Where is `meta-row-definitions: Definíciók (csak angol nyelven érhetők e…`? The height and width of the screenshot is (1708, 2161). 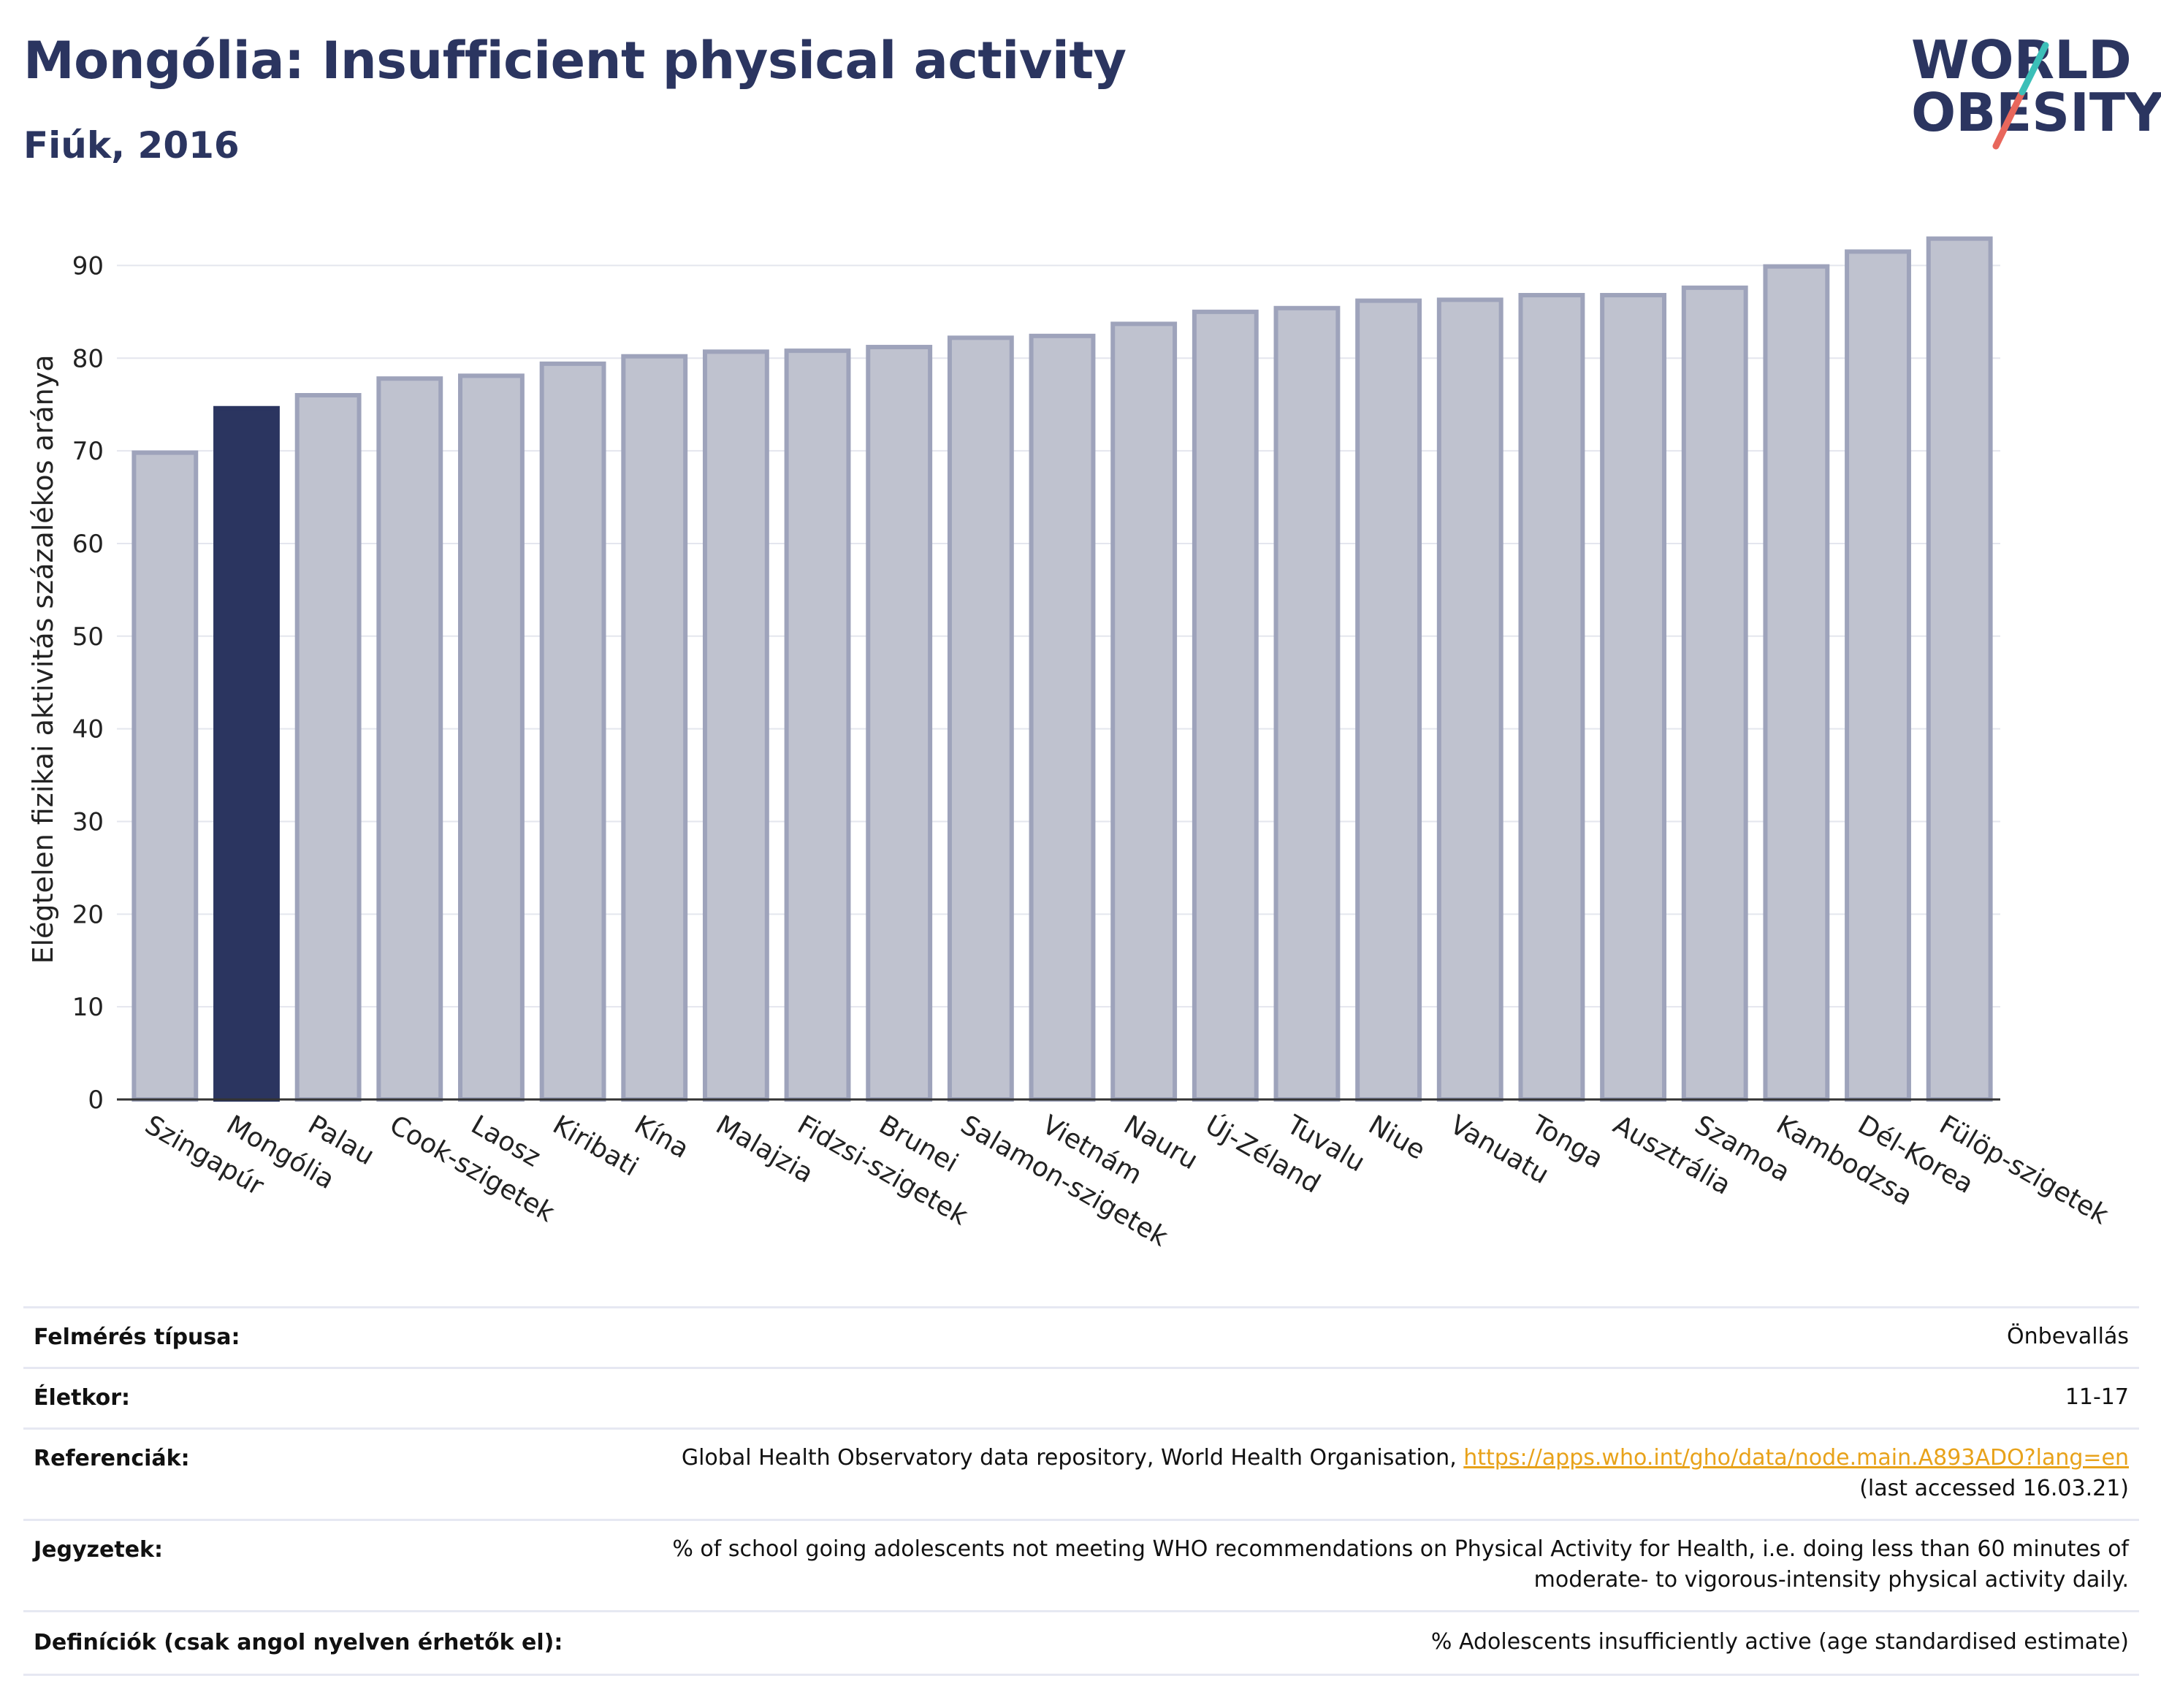
meta-row-definitions: Definíciók (csak angol nyelven érhetők e… is located at coordinates (1081, 1643).